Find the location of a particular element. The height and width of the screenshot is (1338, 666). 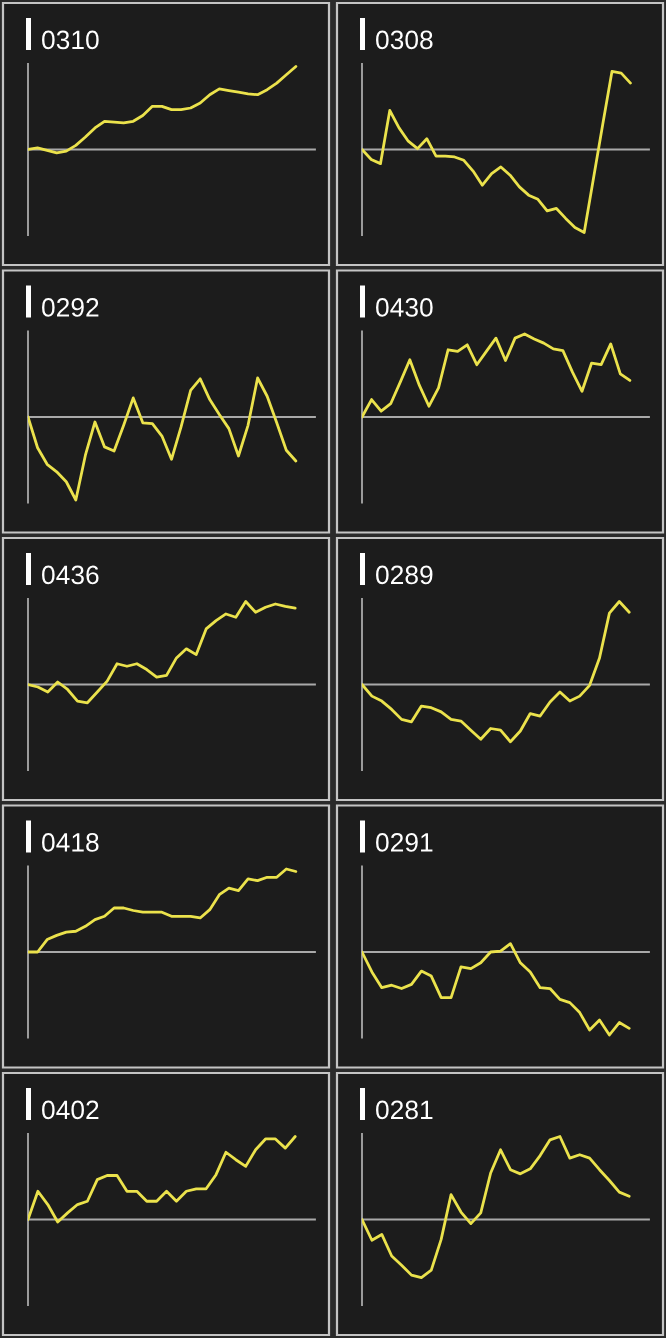

chart-title: 0281 is located at coordinates (404, 1110).